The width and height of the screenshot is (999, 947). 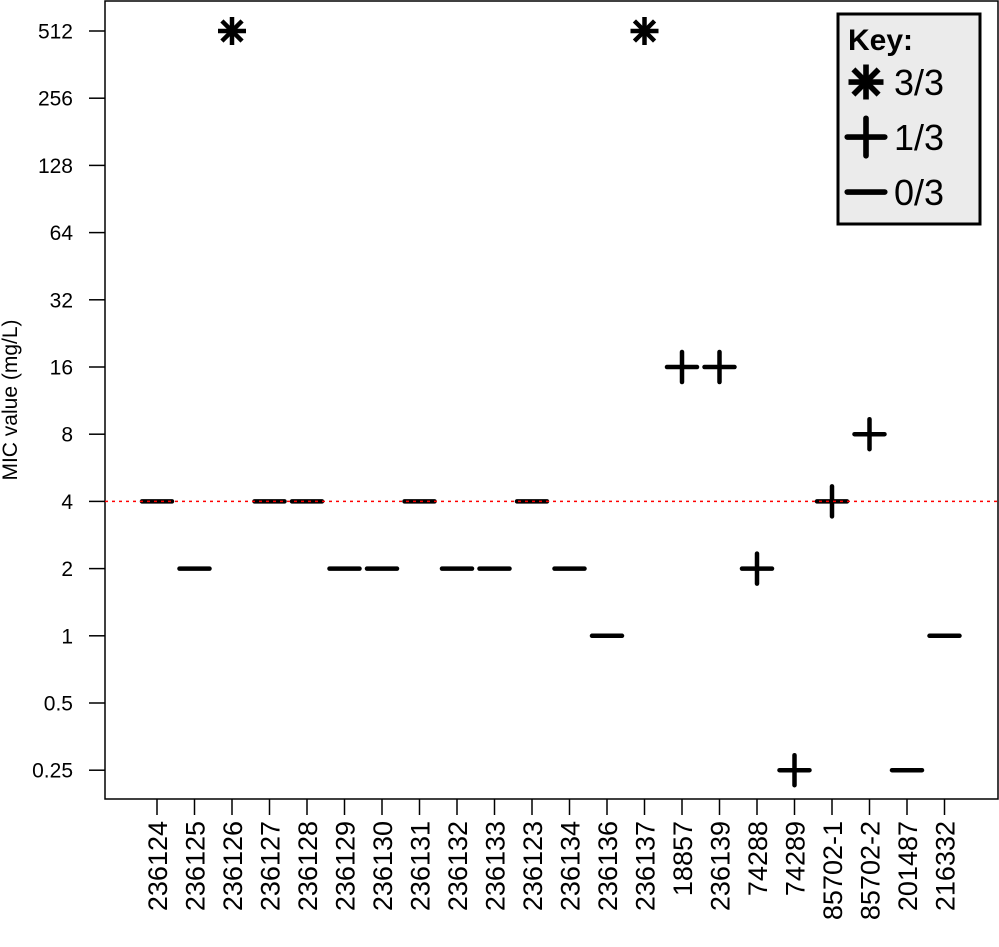 I want to click on x-tick-label: 18857, so click(x=683, y=858).